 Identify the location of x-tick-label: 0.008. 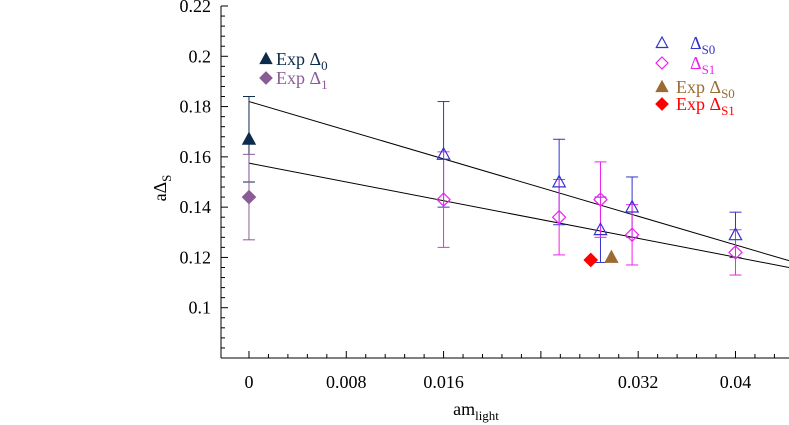
(346, 382).